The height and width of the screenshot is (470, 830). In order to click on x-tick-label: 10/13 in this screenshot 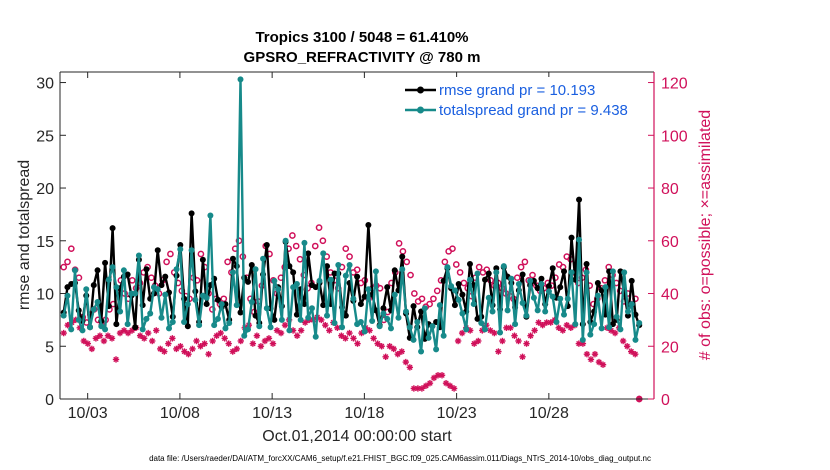, I will do `click(272, 413)`.